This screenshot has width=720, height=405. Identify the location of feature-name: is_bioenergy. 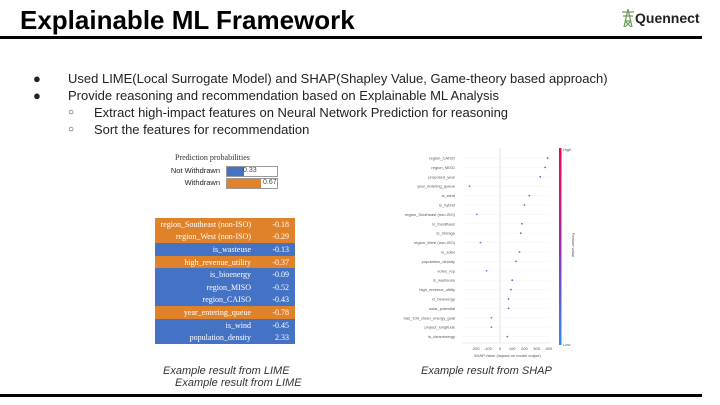
(230, 275).